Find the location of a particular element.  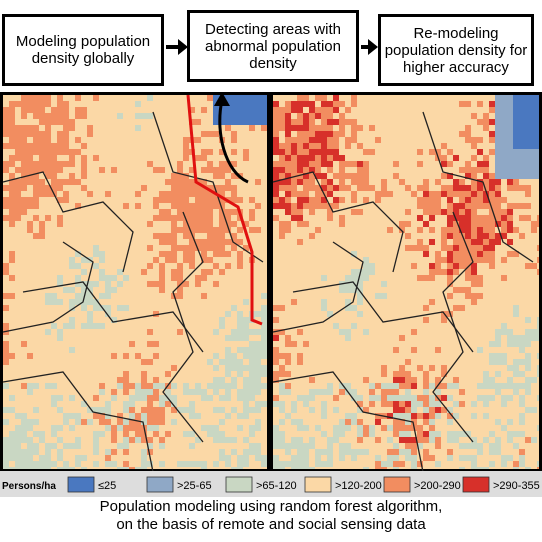

legend-label: >200-290 is located at coordinates (437, 486).